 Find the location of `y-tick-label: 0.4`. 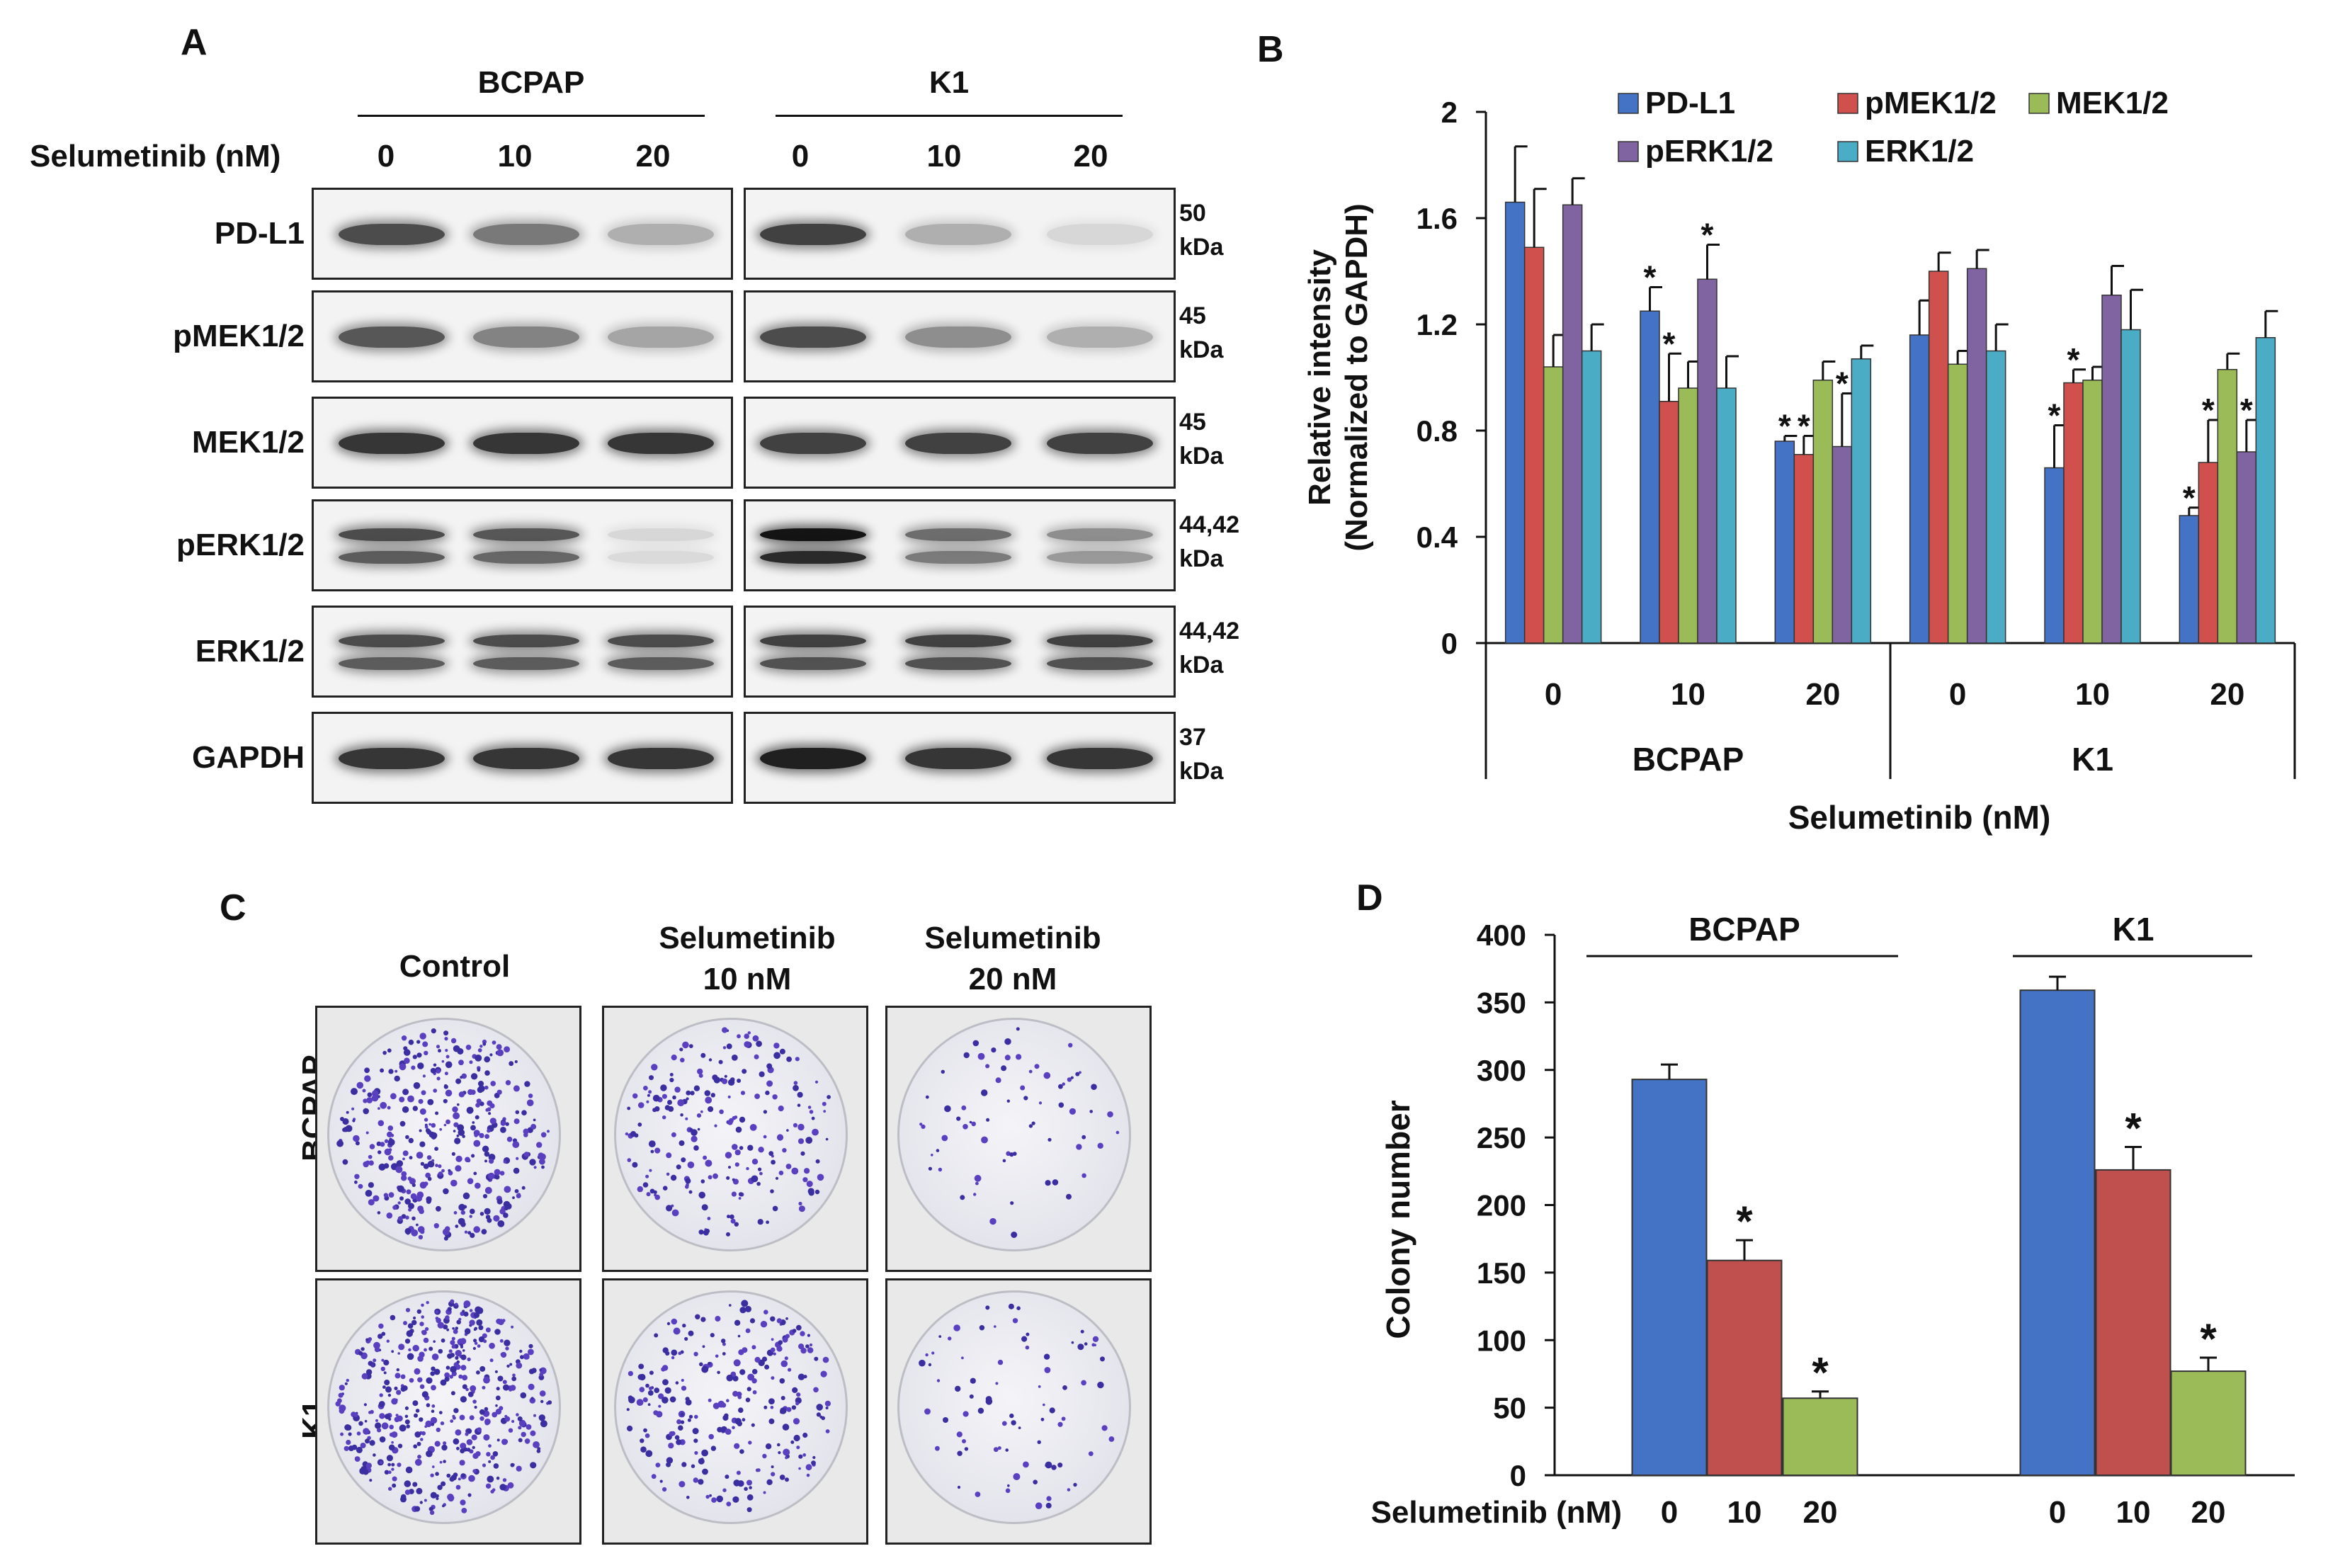

y-tick-label: 0.4 is located at coordinates (1437, 537).